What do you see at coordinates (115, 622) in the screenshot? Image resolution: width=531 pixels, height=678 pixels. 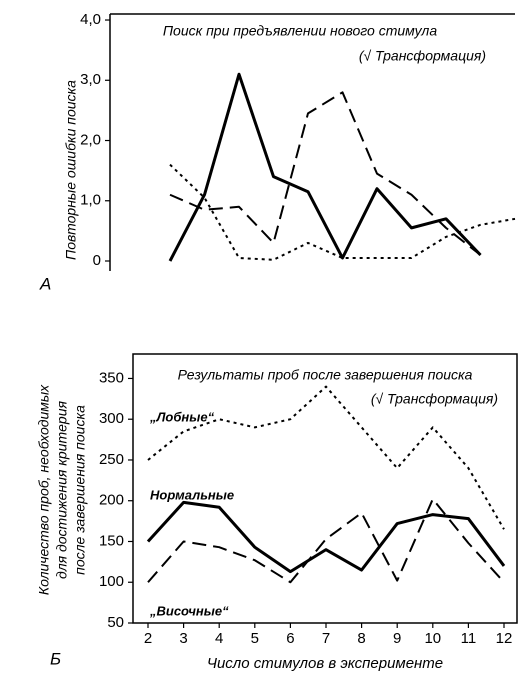 I see `y-tick-label: 50` at bounding box center [115, 622].